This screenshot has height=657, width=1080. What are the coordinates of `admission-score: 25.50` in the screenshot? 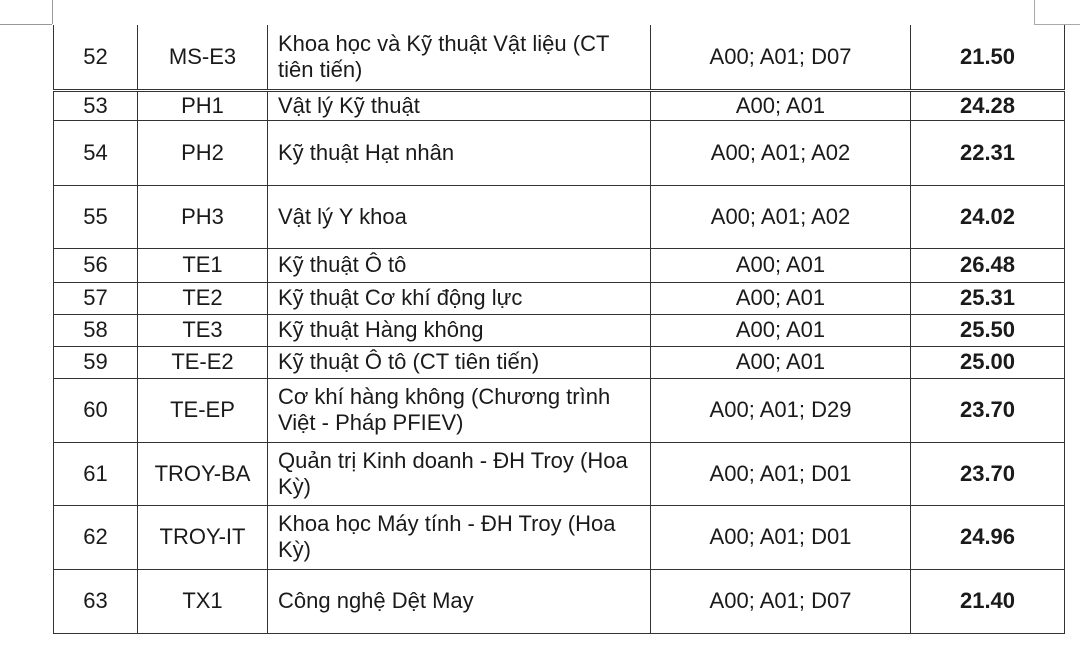 It's located at (987, 330).